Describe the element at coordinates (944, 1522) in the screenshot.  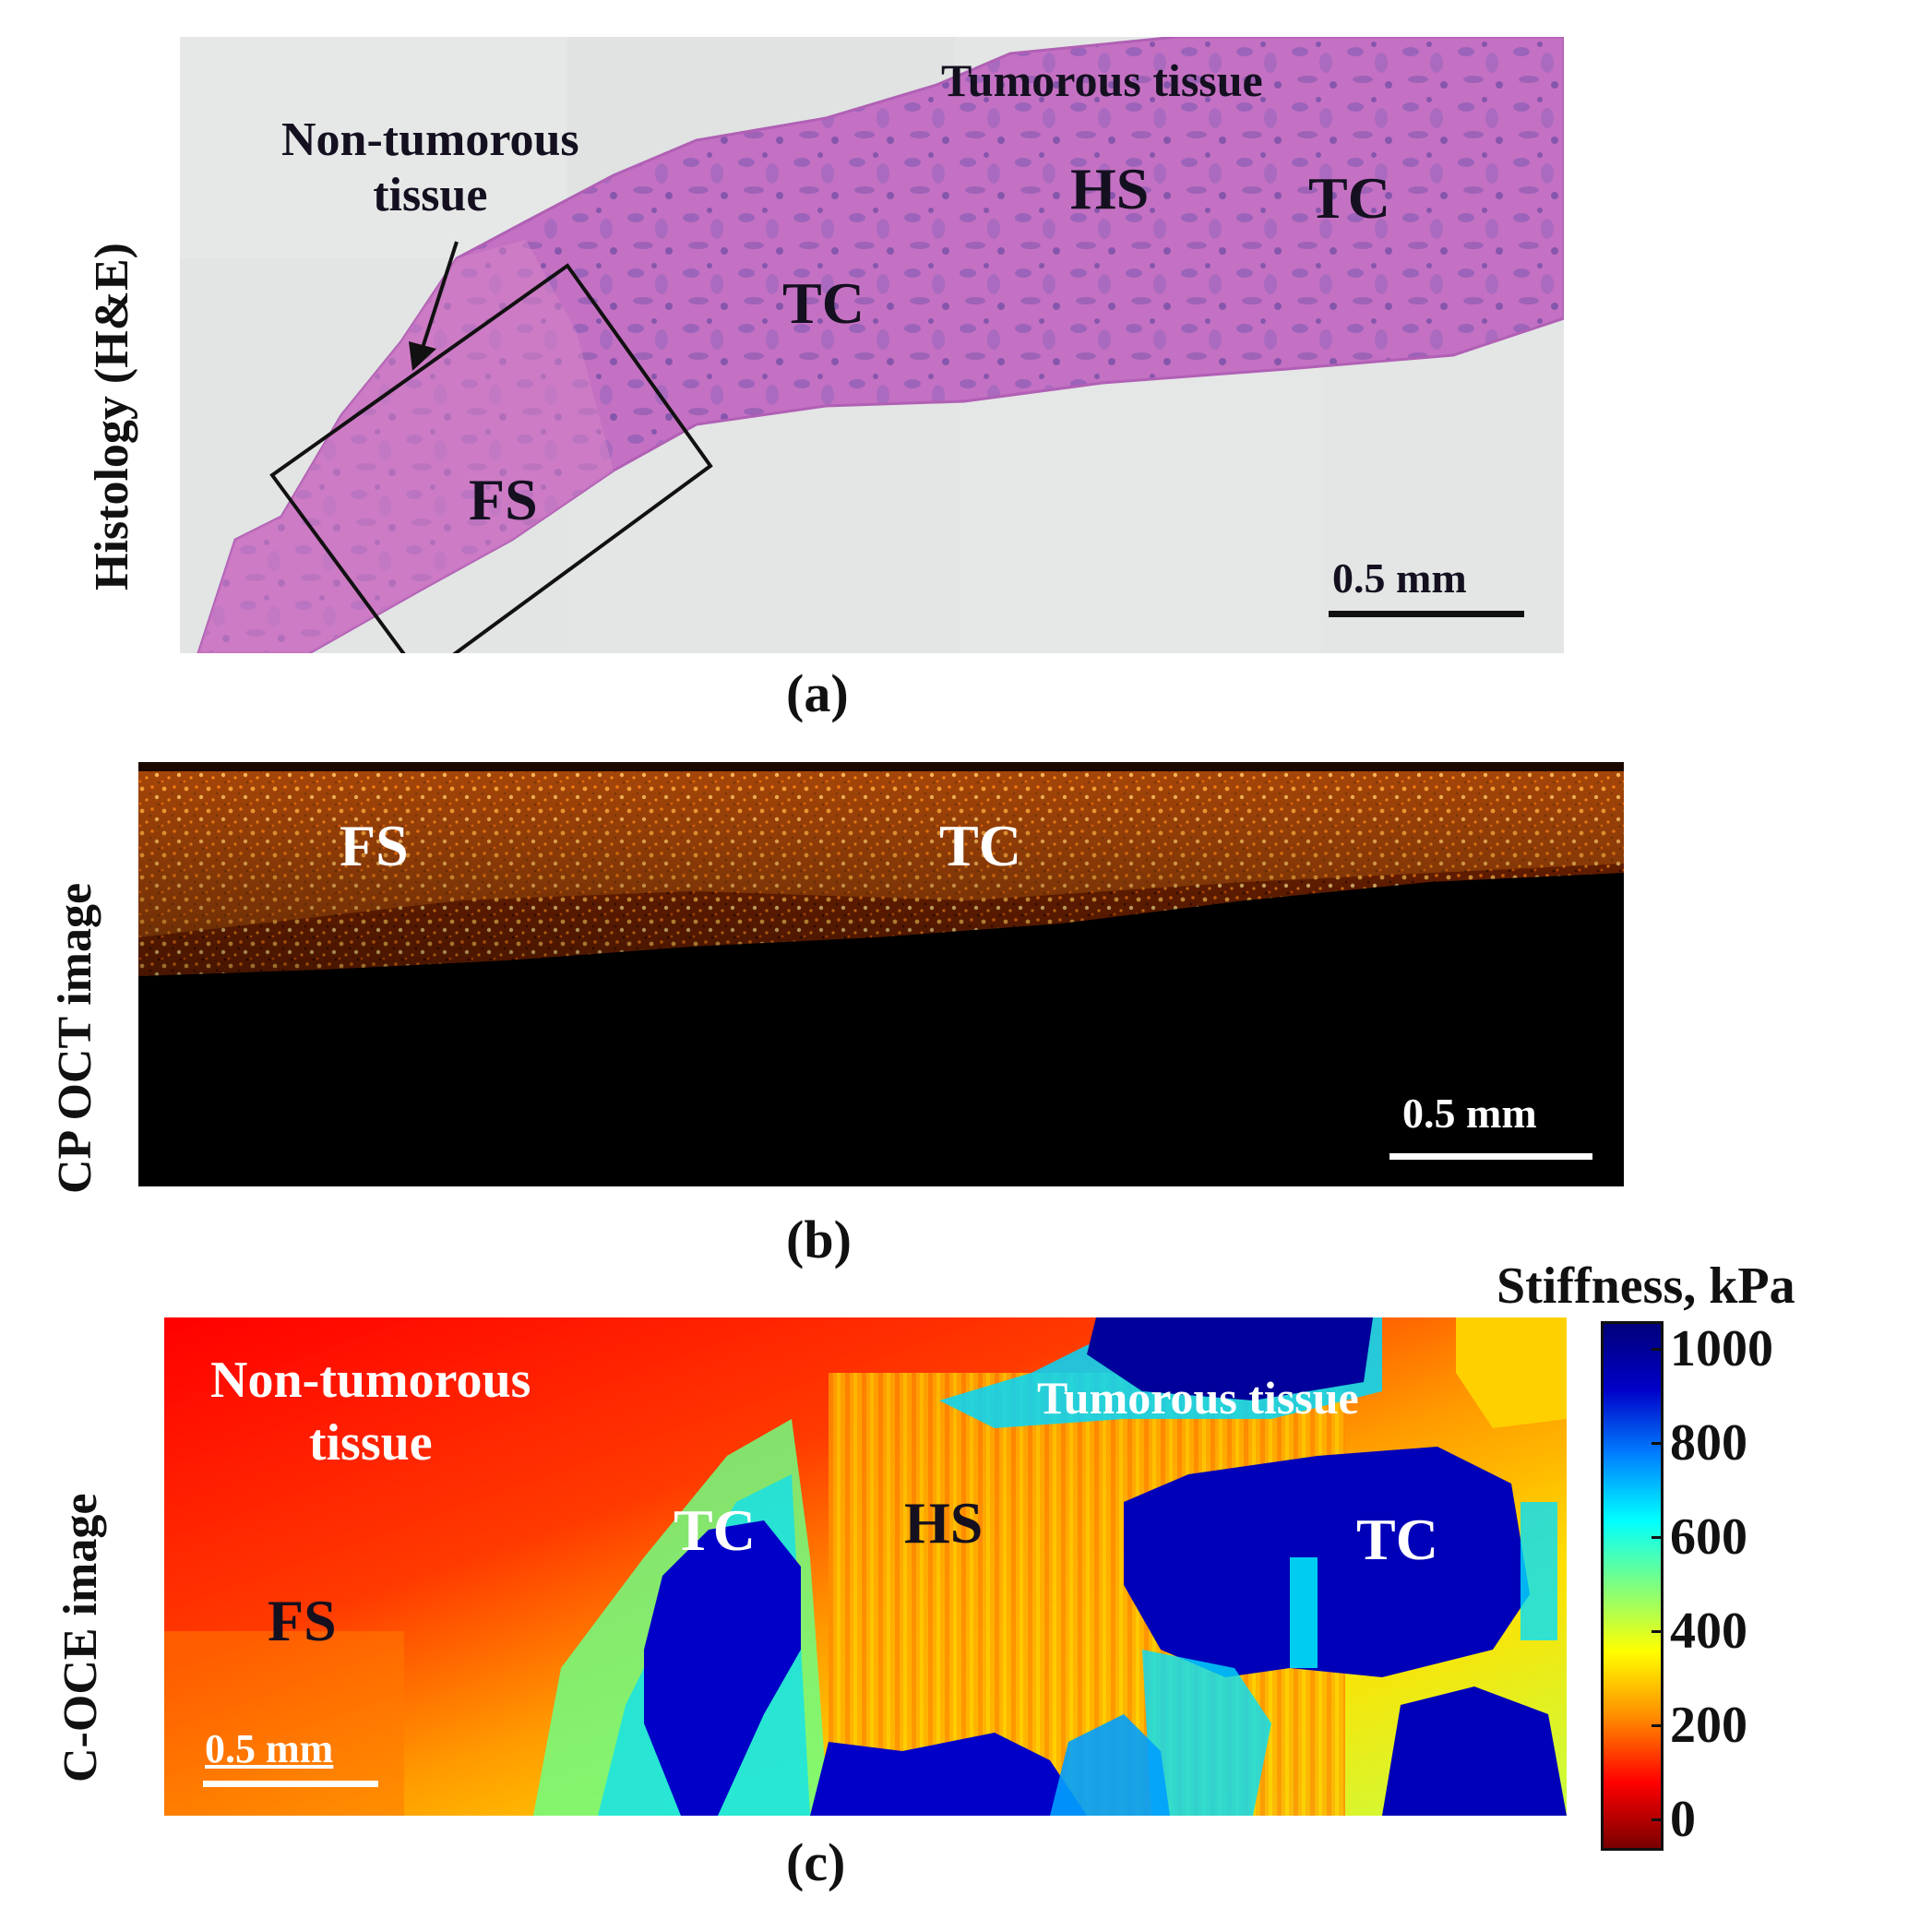
I see `panel-c-label-hs: HS` at that location.